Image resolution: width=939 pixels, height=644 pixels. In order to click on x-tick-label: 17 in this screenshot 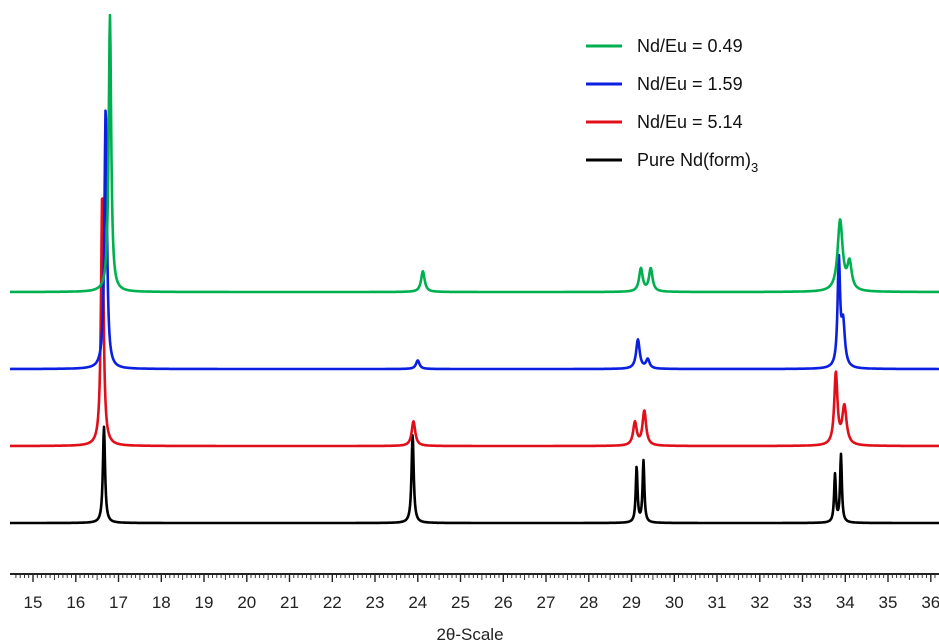, I will do `click(118, 602)`.